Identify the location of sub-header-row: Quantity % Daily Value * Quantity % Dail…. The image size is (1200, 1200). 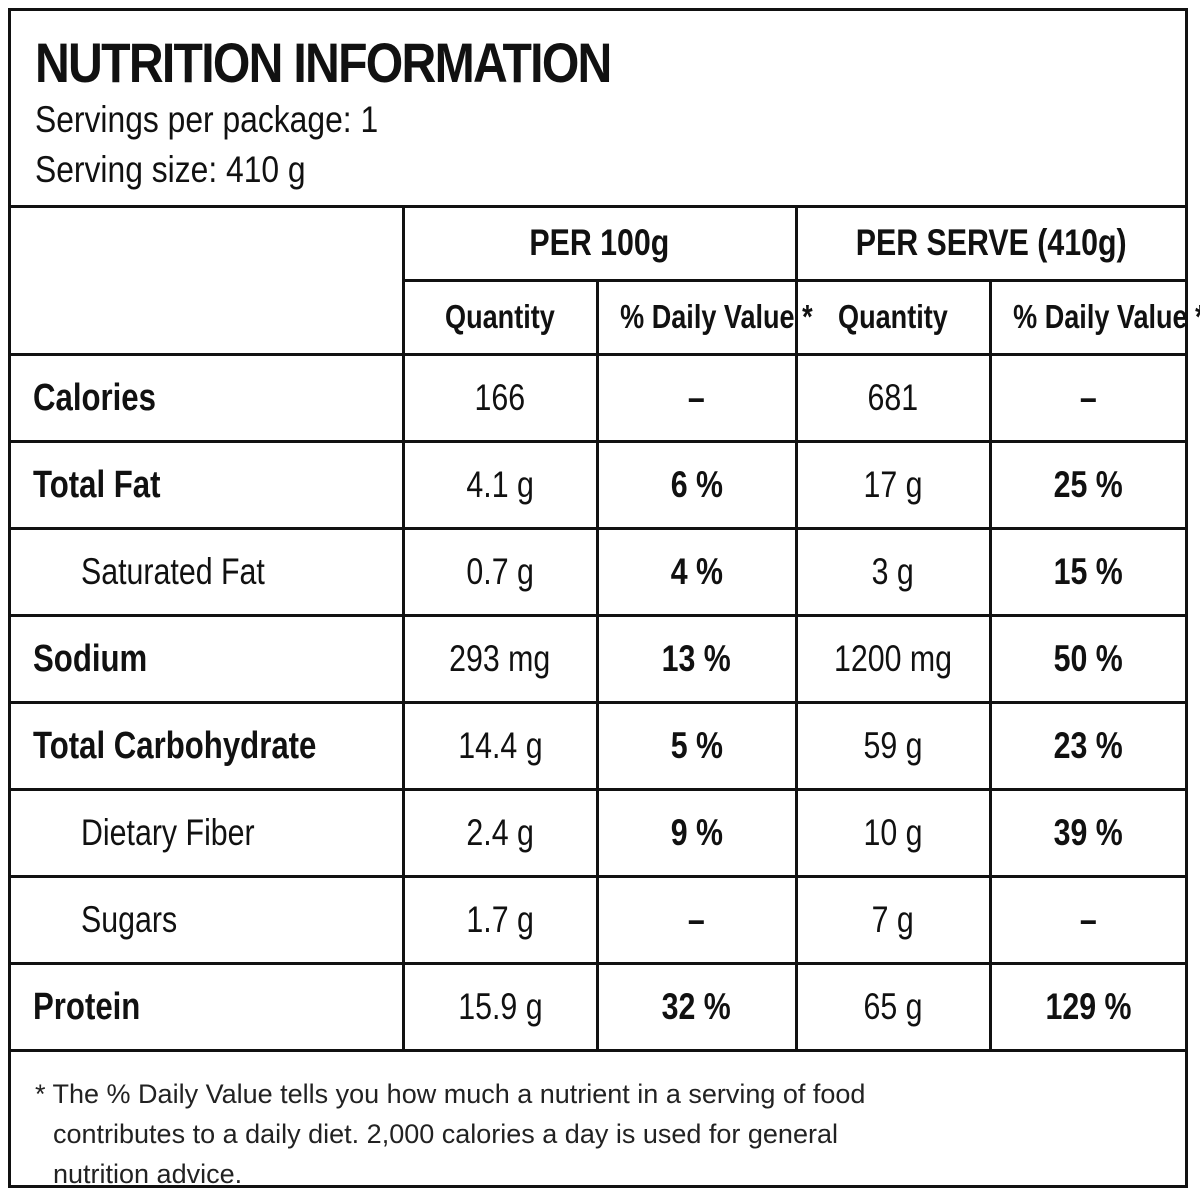
(605, 317).